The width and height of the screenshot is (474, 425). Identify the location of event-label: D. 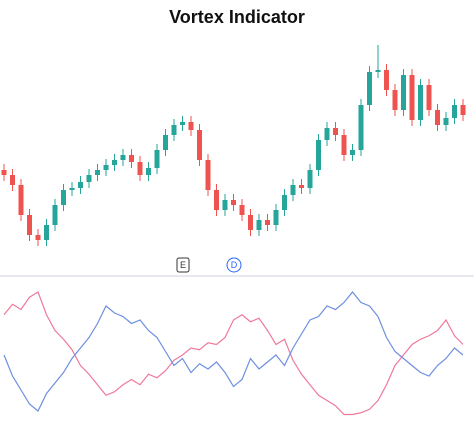
(234, 265).